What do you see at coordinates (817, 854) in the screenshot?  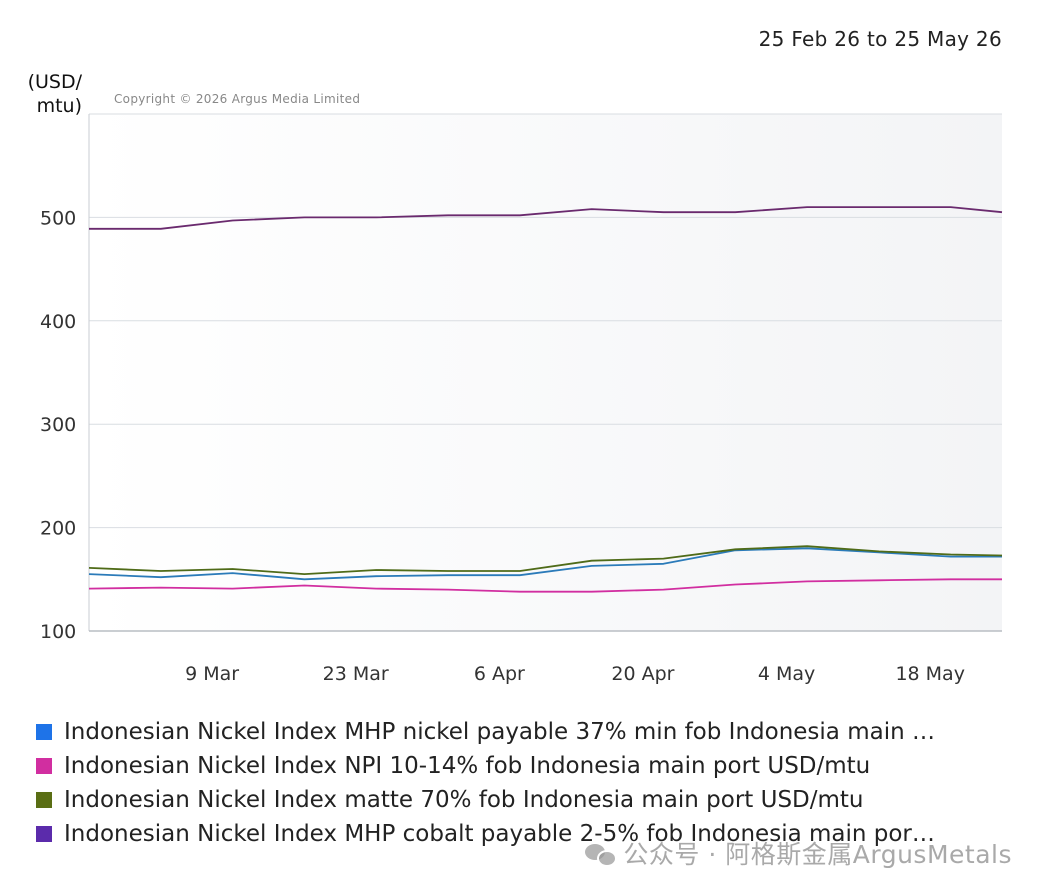 I see `watermark-text: 公众号 · 阿格斯金属ArgusMetals` at bounding box center [817, 854].